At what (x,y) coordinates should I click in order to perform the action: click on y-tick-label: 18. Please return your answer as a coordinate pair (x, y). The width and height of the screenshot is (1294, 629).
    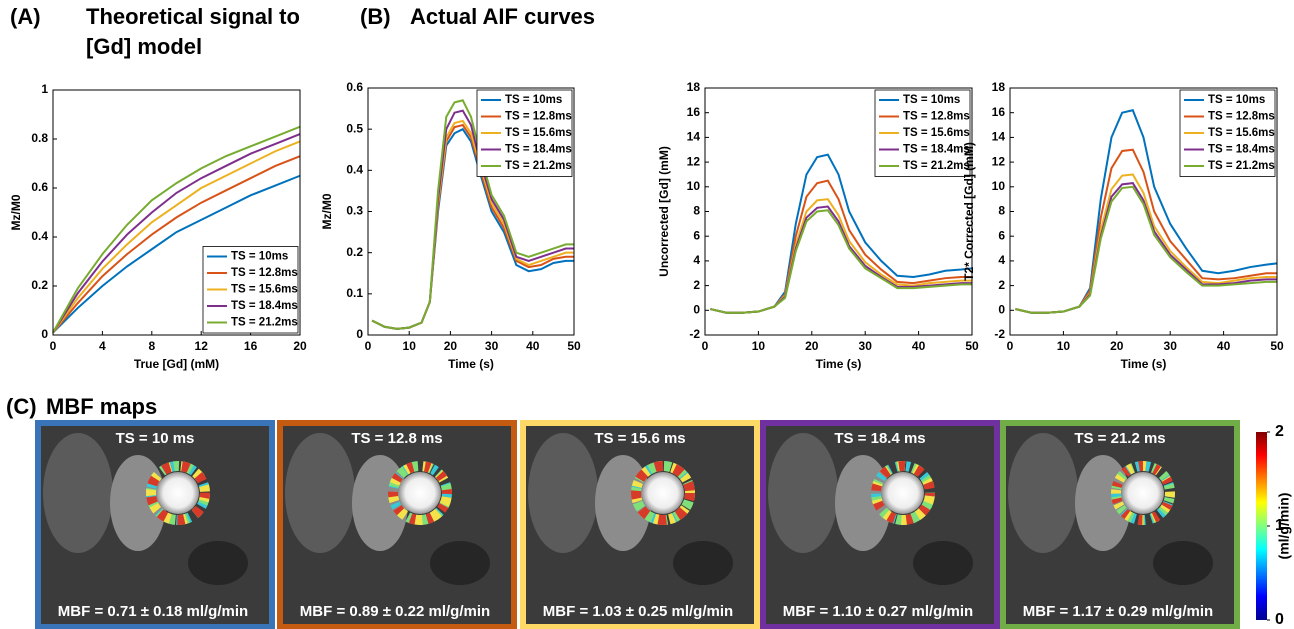
    Looking at the image, I should click on (999, 87).